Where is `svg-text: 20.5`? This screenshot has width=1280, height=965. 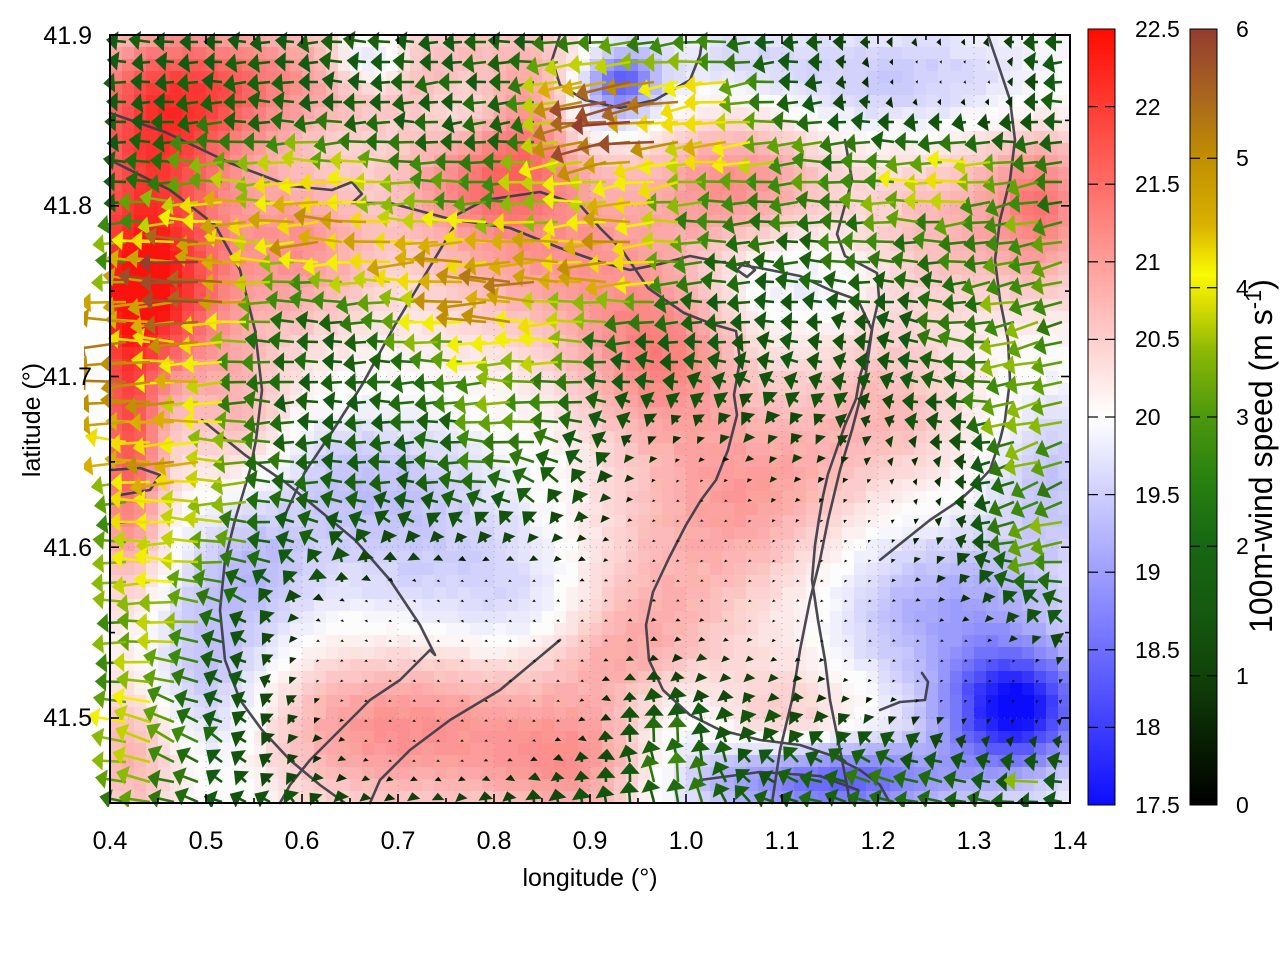 svg-text: 20.5 is located at coordinates (1157, 339).